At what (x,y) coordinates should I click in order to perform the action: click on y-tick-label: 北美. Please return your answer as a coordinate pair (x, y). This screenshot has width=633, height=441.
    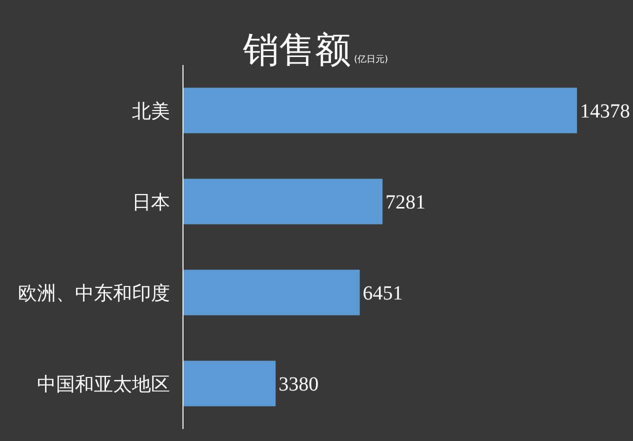
    Looking at the image, I should click on (151, 111).